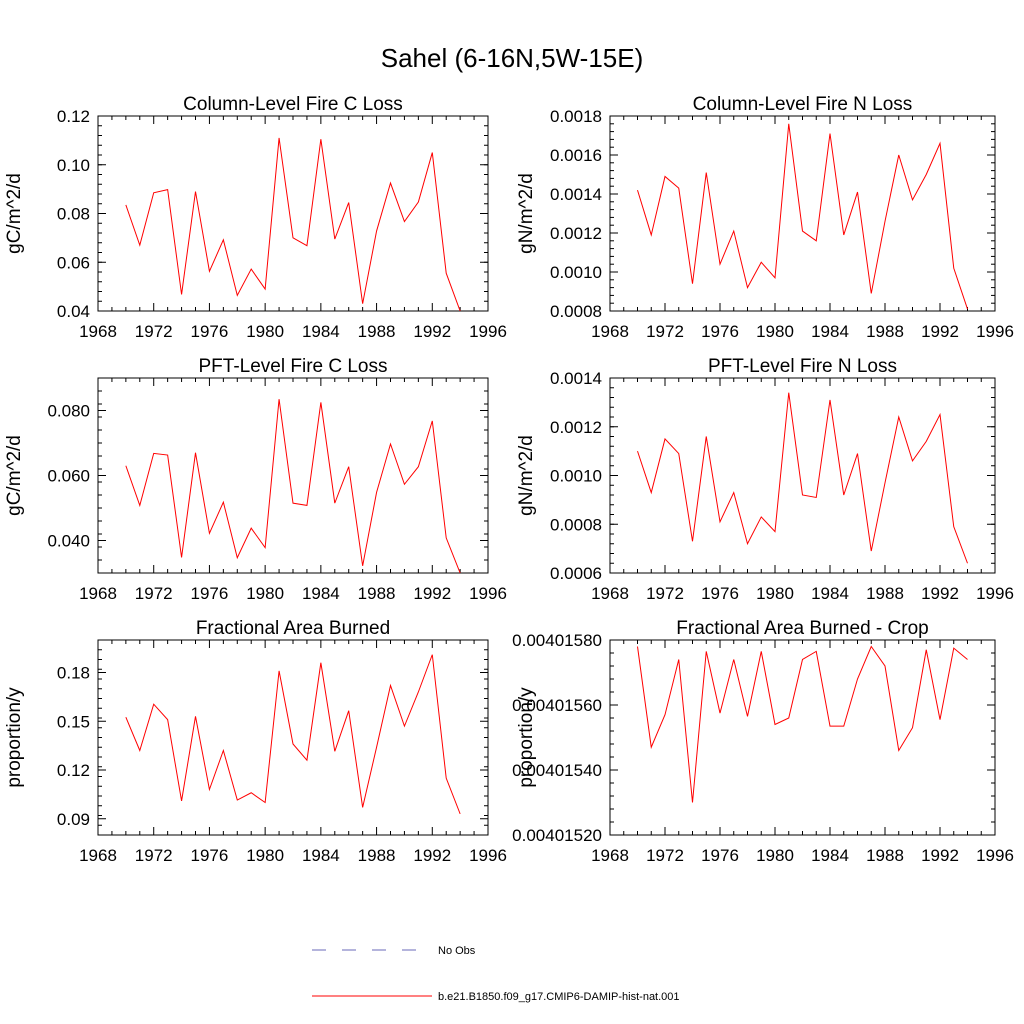  Describe the element at coordinates (73, 165) in the screenshot. I see `y-tick-label: 0.10` at that location.